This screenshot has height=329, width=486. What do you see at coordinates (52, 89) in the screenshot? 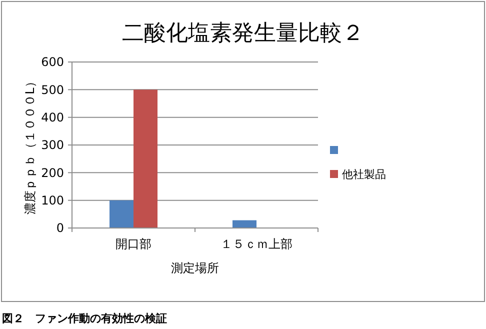
I see `y-tick-label: 500` at bounding box center [52, 89].